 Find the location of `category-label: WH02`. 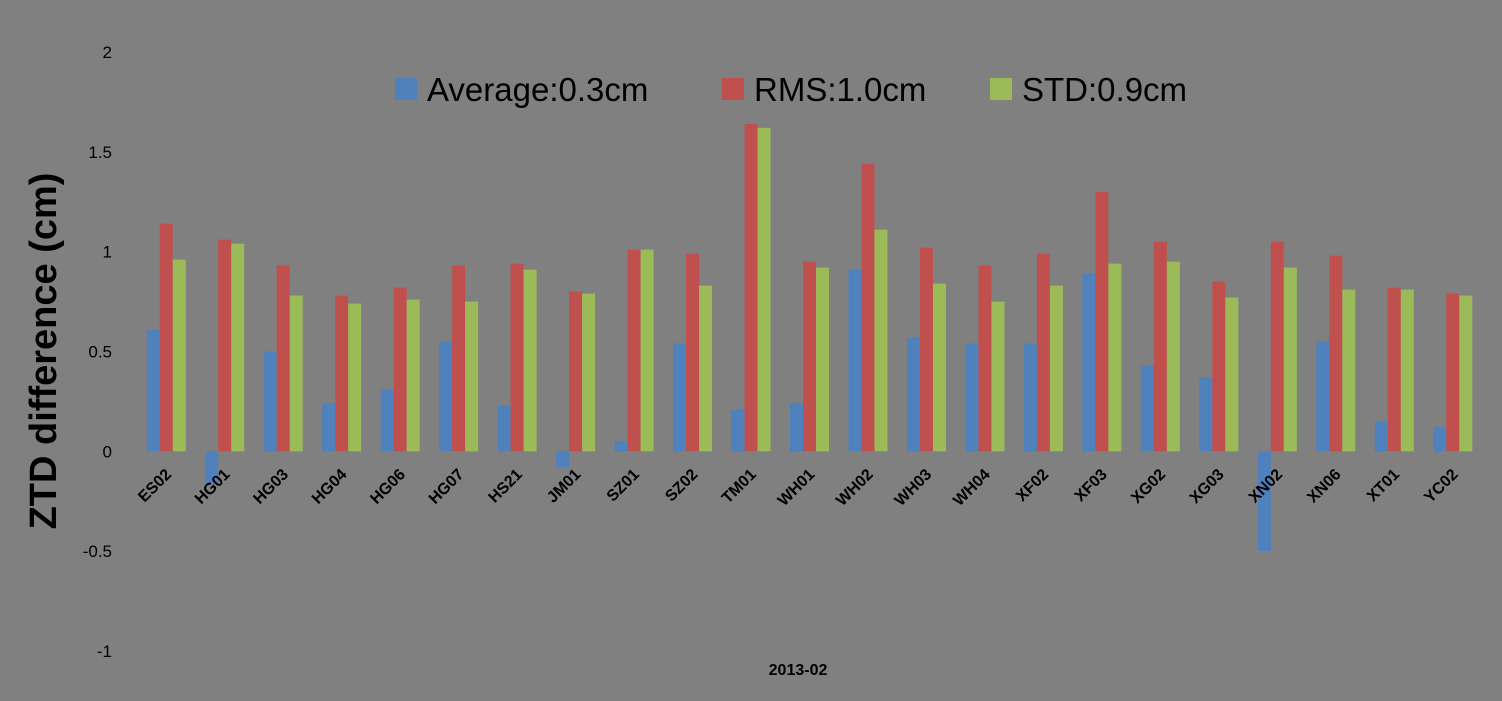

category-label: WH02 is located at coordinates (855, 488).